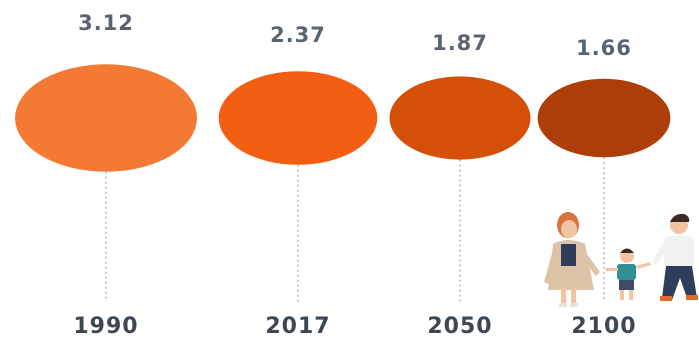 The width and height of the screenshot is (699, 337). What do you see at coordinates (460, 43) in the screenshot?
I see `value-label-2050: 1.87` at bounding box center [460, 43].